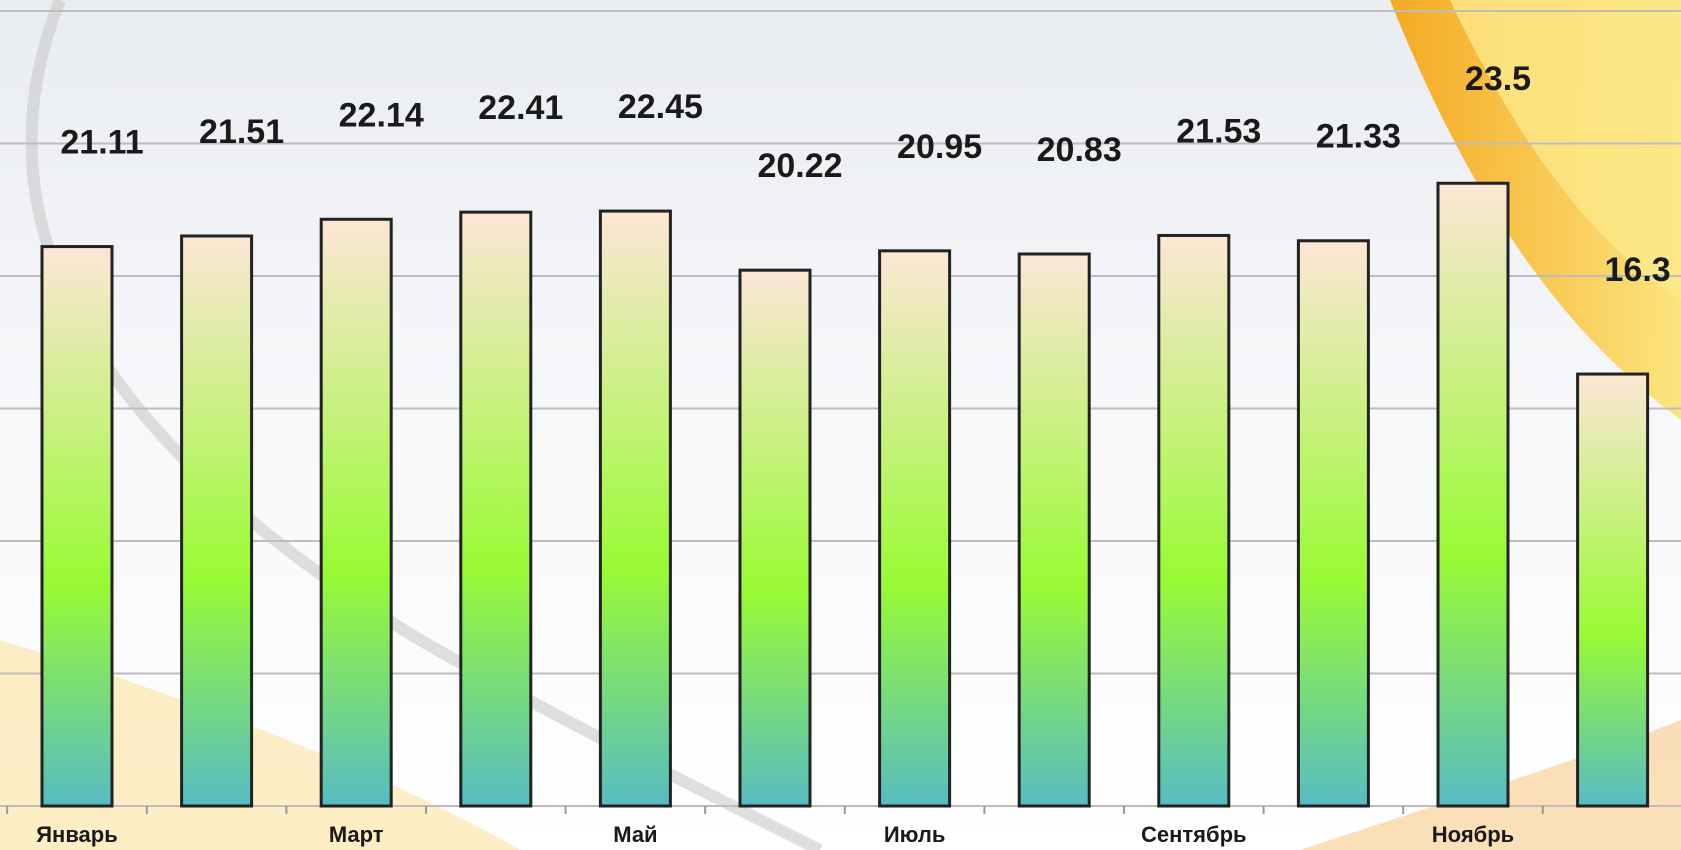 Image resolution: width=1681 pixels, height=850 pixels. Describe the element at coordinates (939, 147) in the screenshot. I see `value-label: 20.95` at that location.